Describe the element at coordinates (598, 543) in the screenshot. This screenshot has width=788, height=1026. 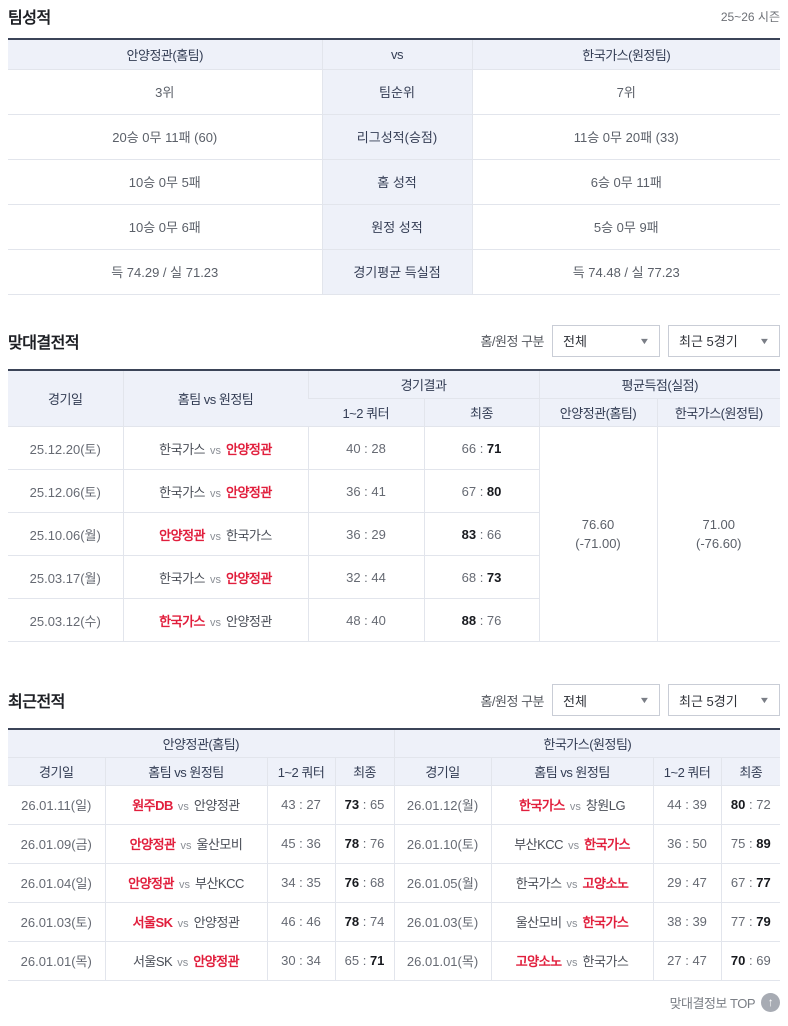
I see `avg-home-note: (-71.00)` at that location.